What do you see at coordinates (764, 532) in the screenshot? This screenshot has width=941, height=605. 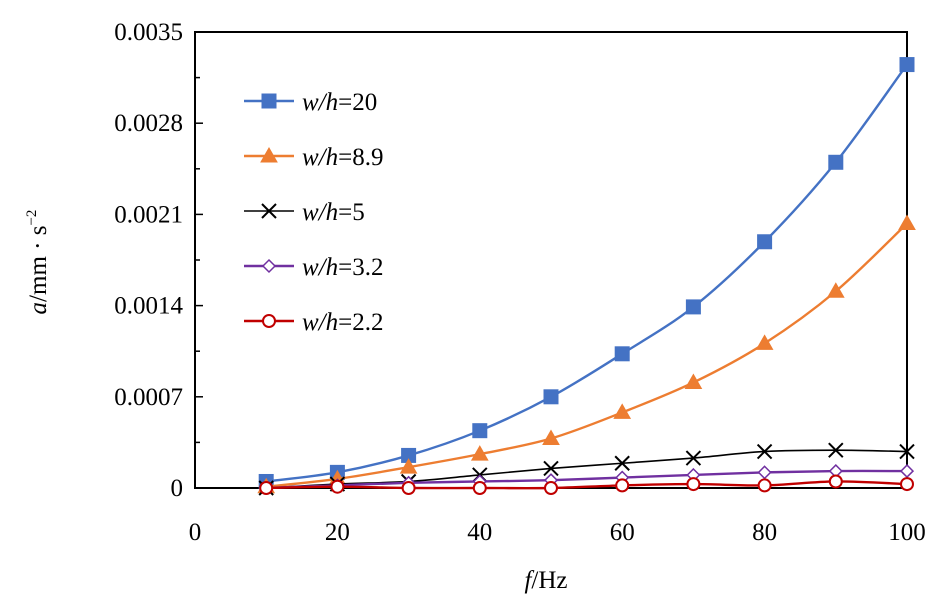 I see `x-tick-label: 80` at bounding box center [764, 532].